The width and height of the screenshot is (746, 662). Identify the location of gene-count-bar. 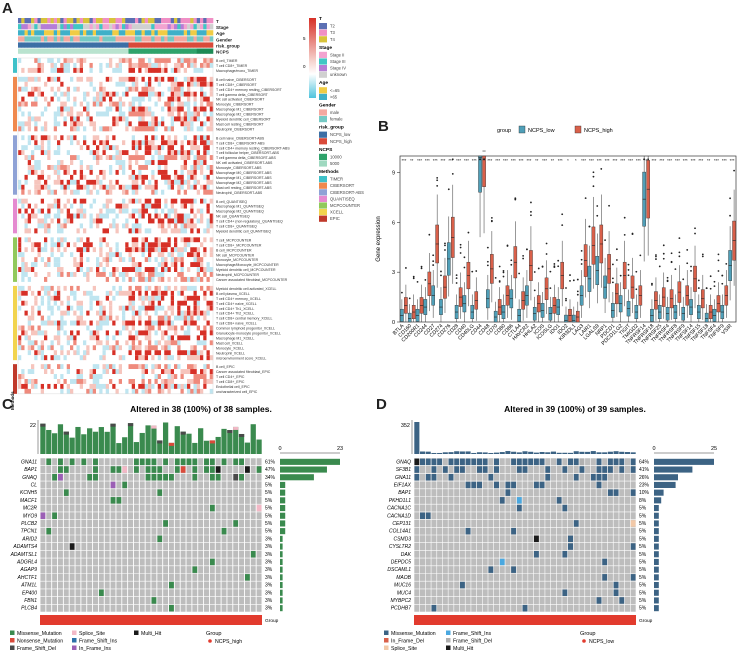
(281, 546).